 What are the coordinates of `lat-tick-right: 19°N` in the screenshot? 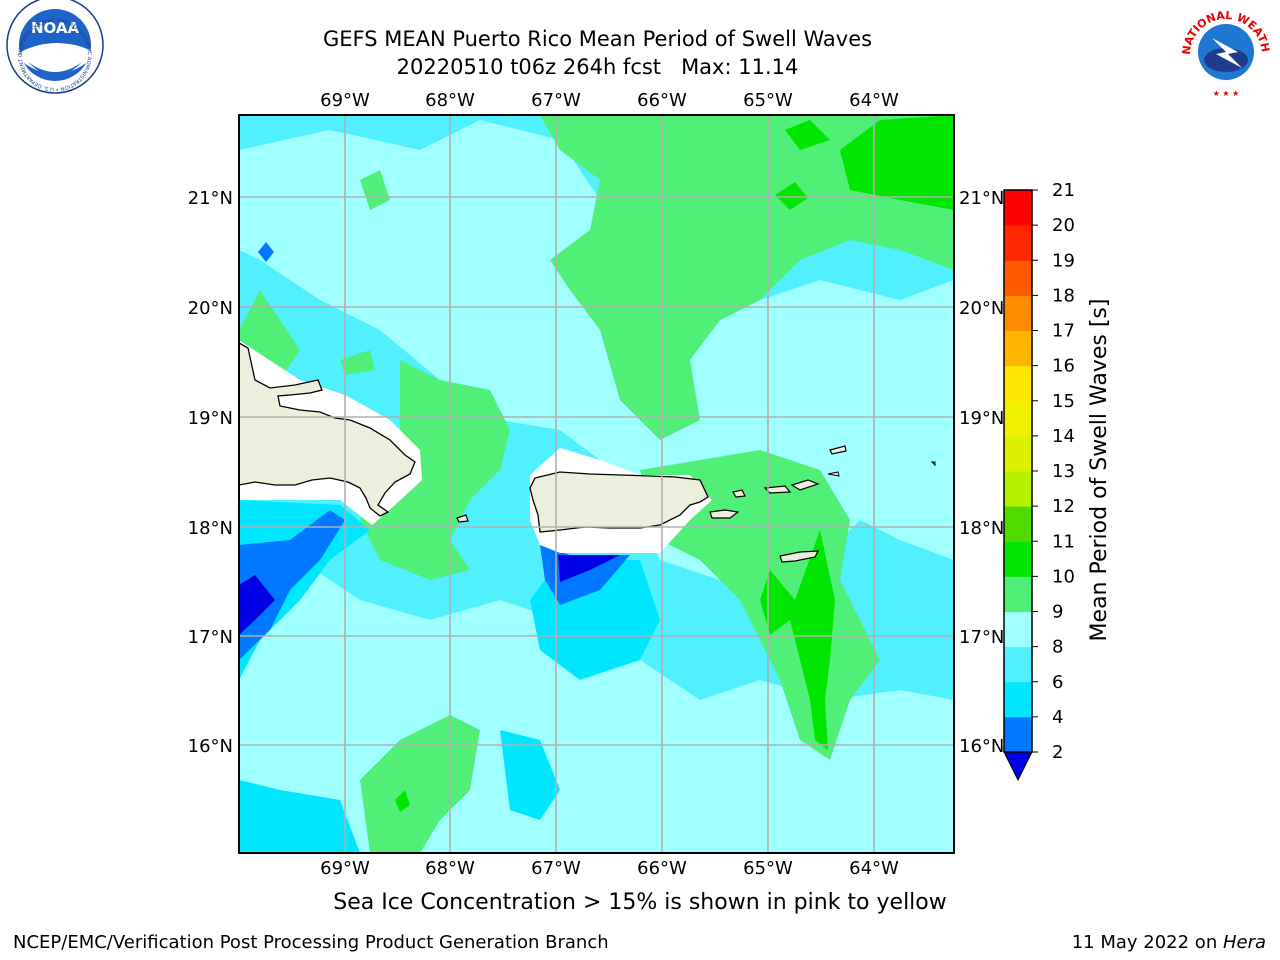 It's located at (981, 418).